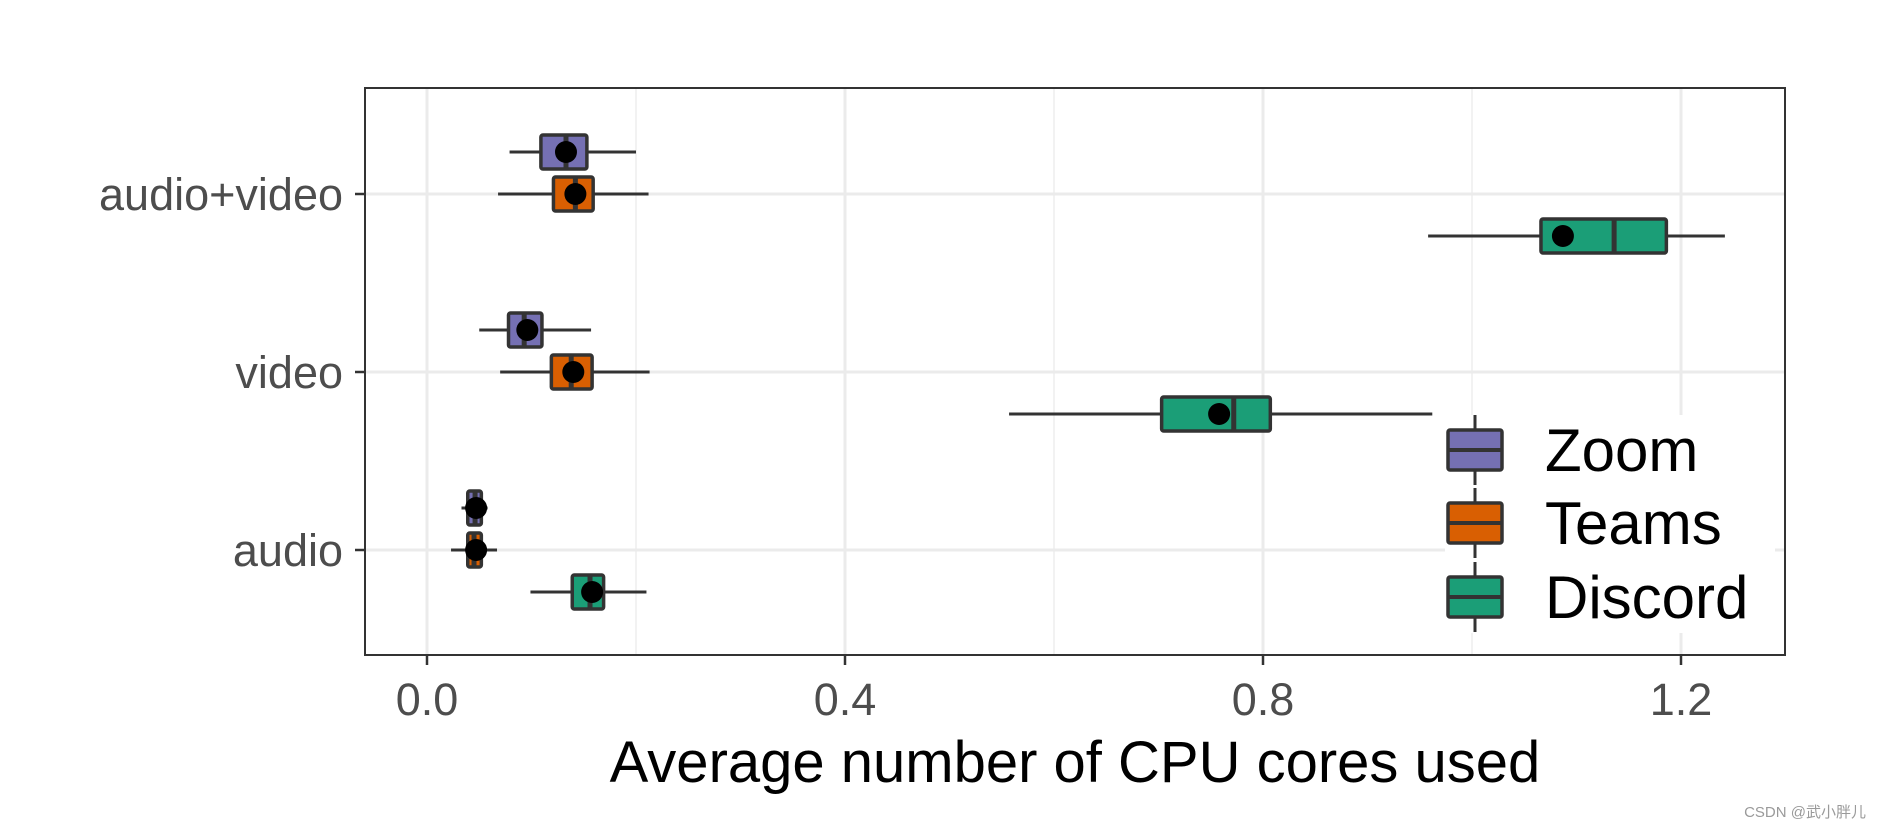 This screenshot has width=1880, height=828. Describe the element at coordinates (427, 699) in the screenshot. I see `x-tick-label: 0.0` at that location.